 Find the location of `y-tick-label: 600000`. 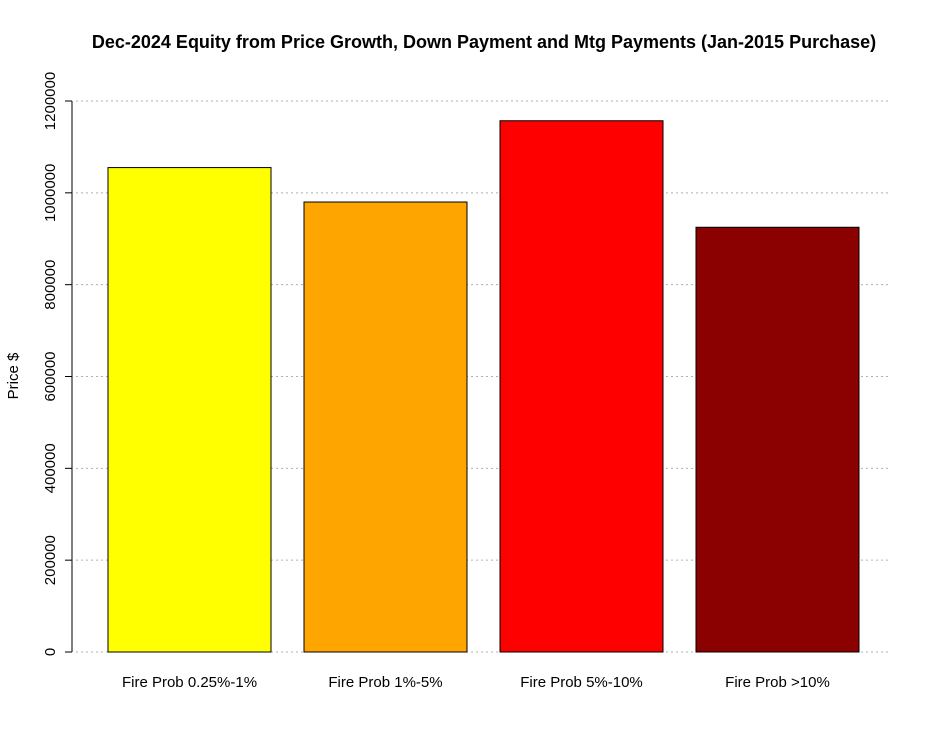

y-tick-label: 600000 is located at coordinates (50, 376).